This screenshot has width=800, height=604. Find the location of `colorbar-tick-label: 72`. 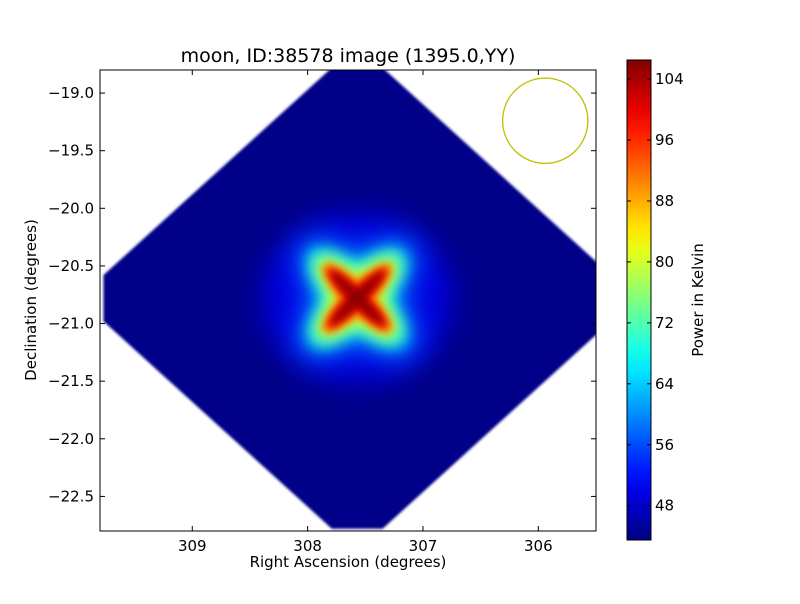

colorbar-tick-label: 72 is located at coordinates (664, 323).